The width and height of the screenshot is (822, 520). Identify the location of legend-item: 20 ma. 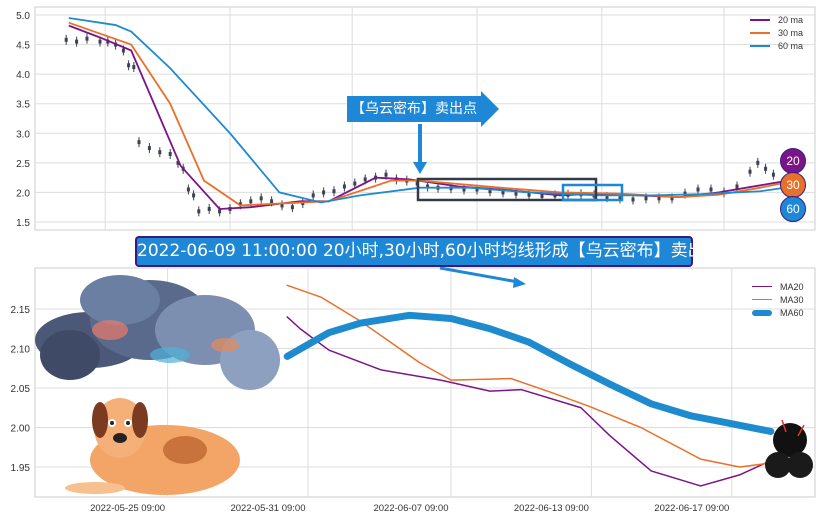
(776, 19).